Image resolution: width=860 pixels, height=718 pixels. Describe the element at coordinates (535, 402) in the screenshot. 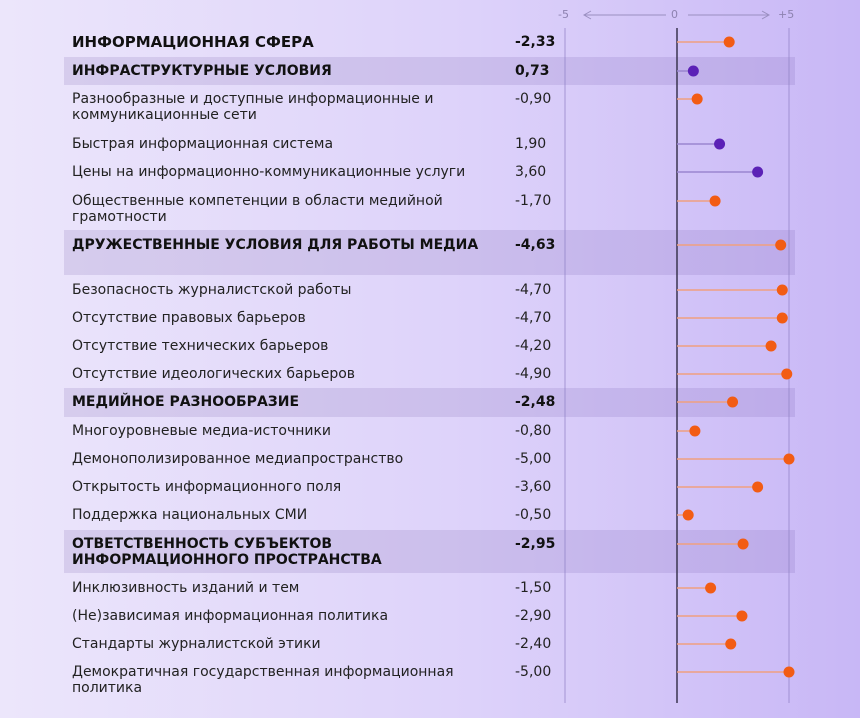

I see `value-label: -2,48` at that location.